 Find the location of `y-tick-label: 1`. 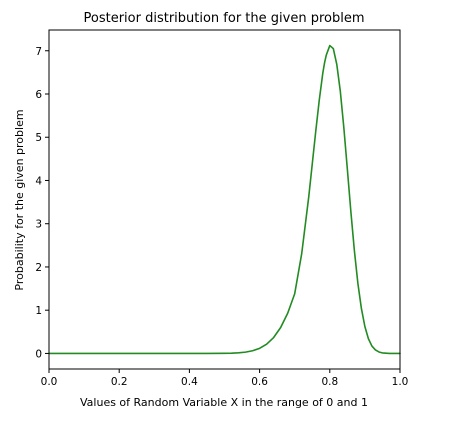

y-tick-label: 1 is located at coordinates (38, 311).